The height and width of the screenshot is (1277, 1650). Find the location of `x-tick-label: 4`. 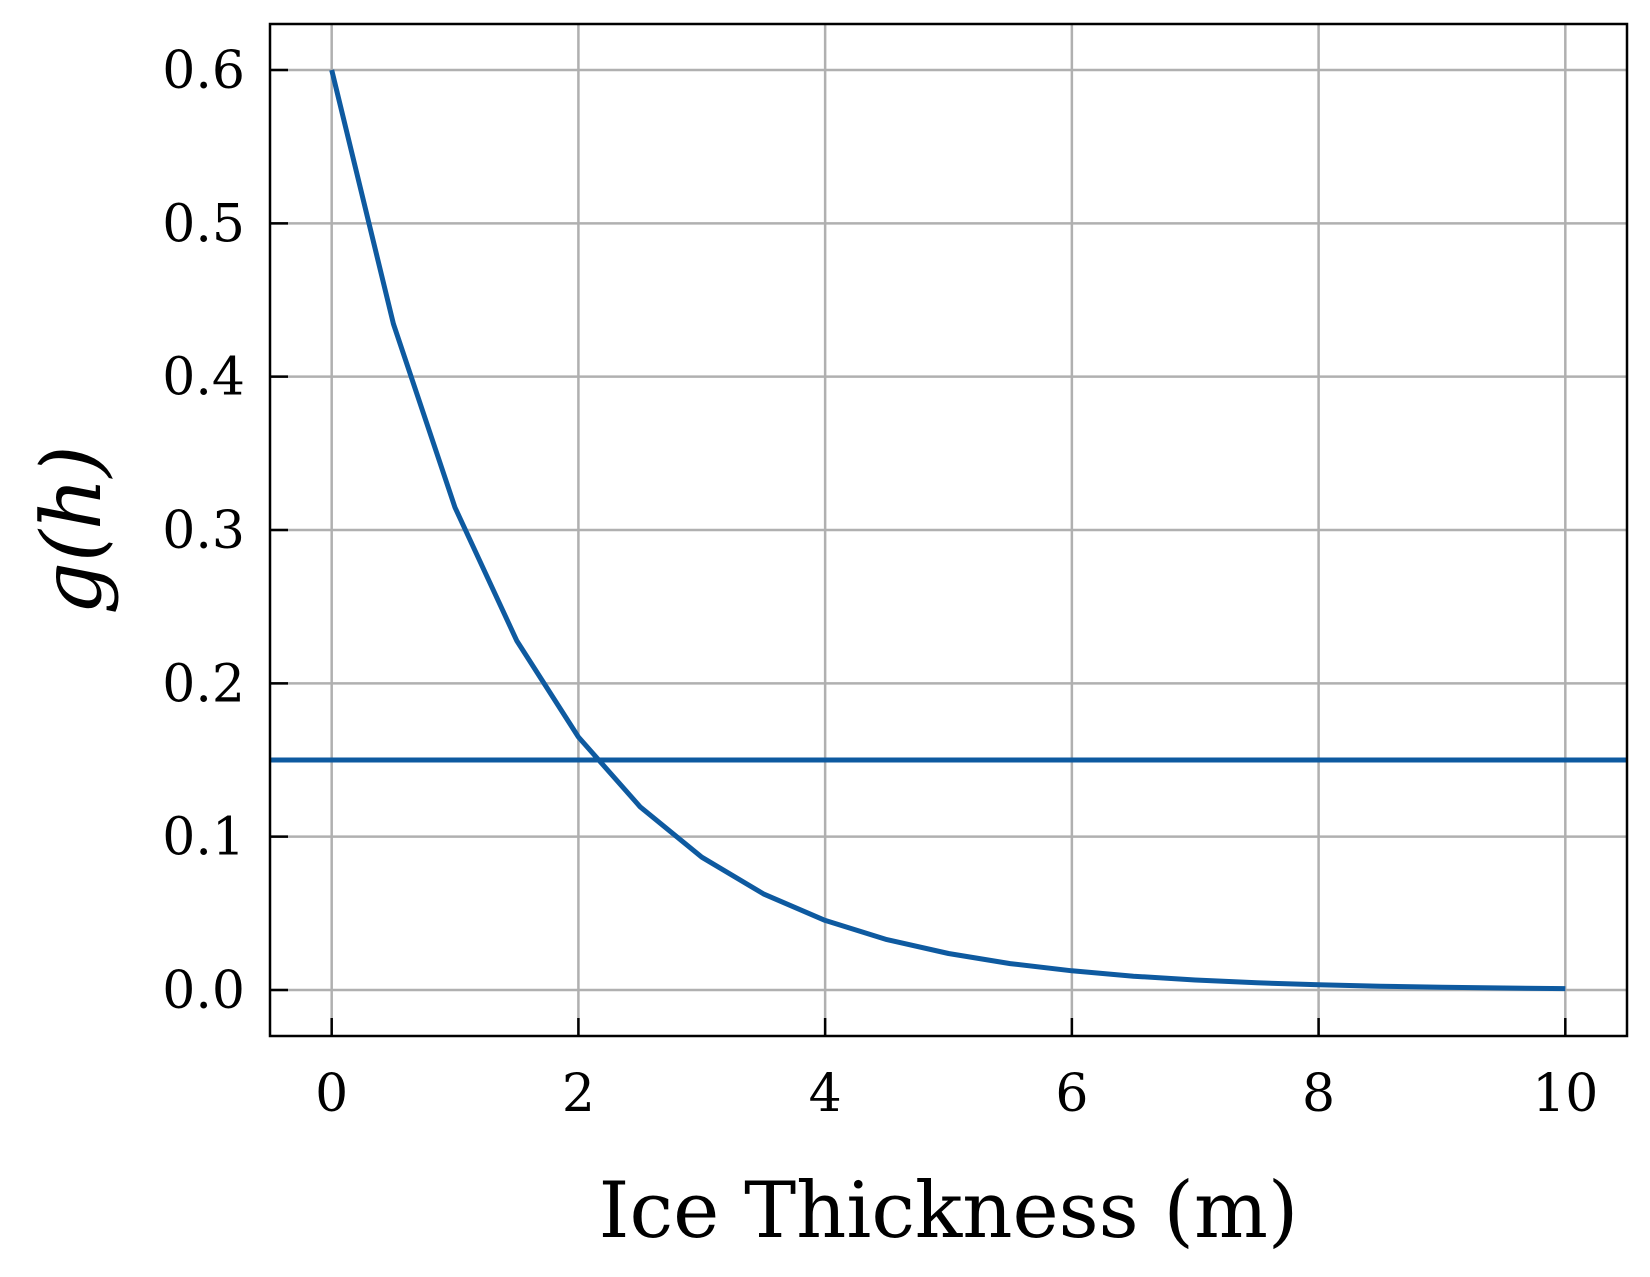

x-tick-label: 4 is located at coordinates (825, 1094).